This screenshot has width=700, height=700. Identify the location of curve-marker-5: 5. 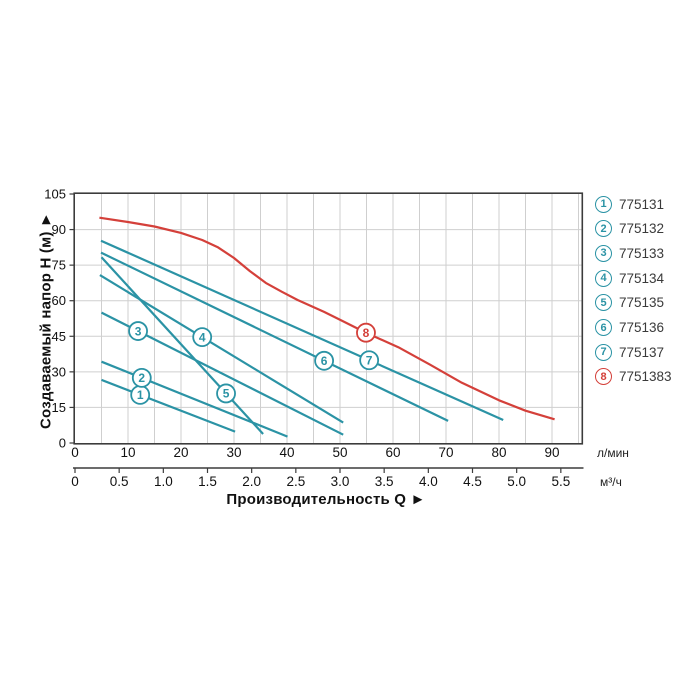
(226, 393).